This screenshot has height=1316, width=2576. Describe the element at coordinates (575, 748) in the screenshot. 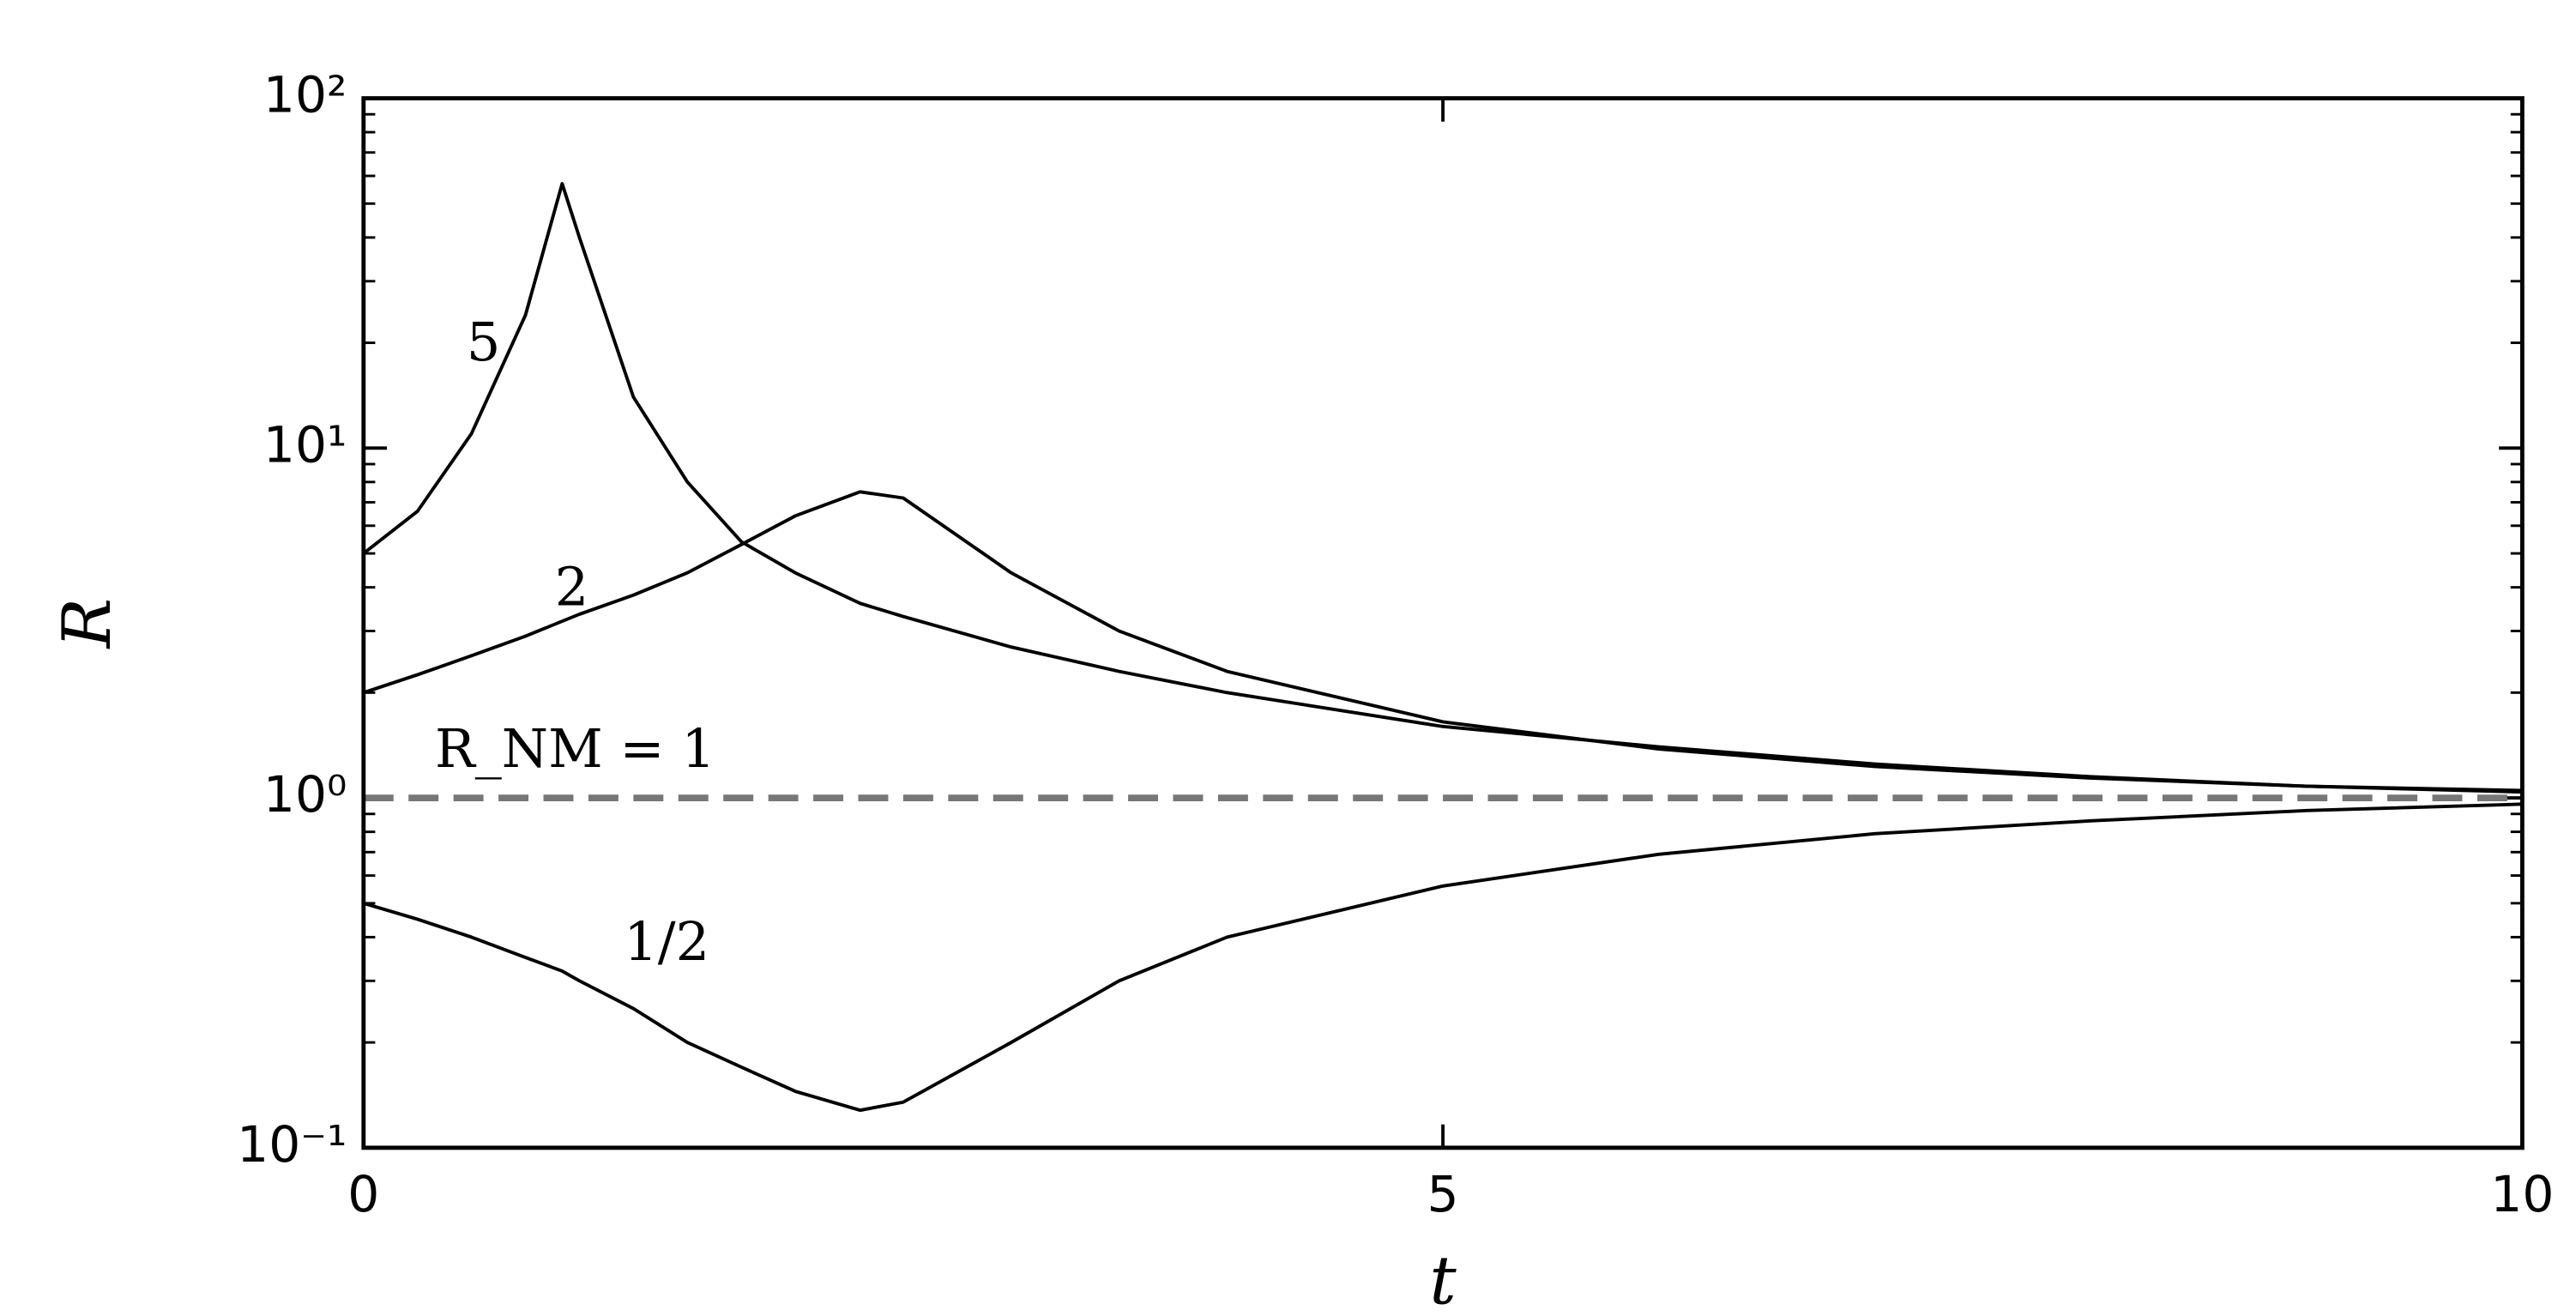

I see `series-label: R_NM = 1` at that location.